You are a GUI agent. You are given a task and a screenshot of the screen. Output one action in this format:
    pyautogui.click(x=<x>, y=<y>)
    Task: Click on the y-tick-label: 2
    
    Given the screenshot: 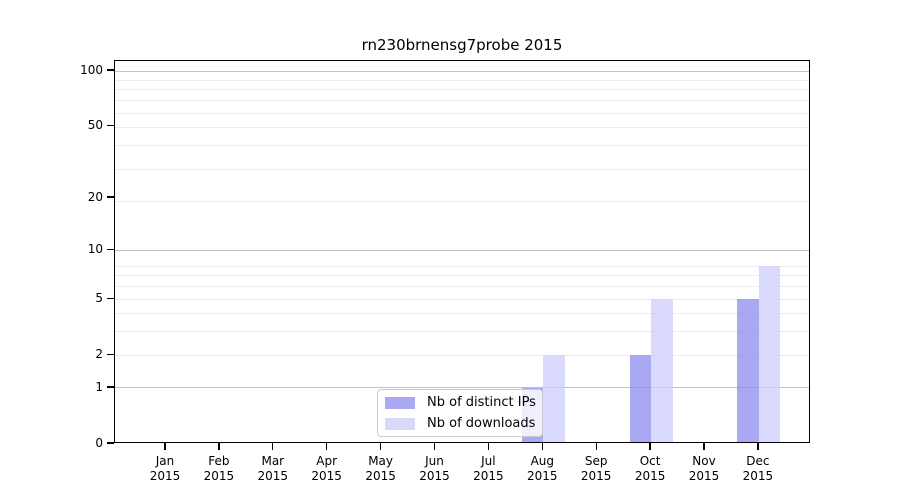 What is the action you would take?
    pyautogui.click(x=99, y=354)
    